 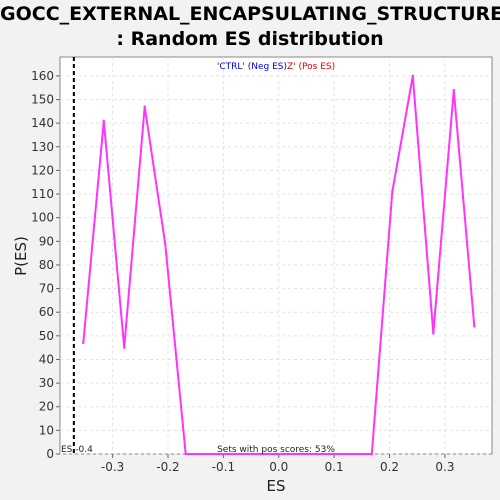 What do you see at coordinates (21, 256) in the screenshot?
I see `y-axis-label: P(ES)` at bounding box center [21, 256].